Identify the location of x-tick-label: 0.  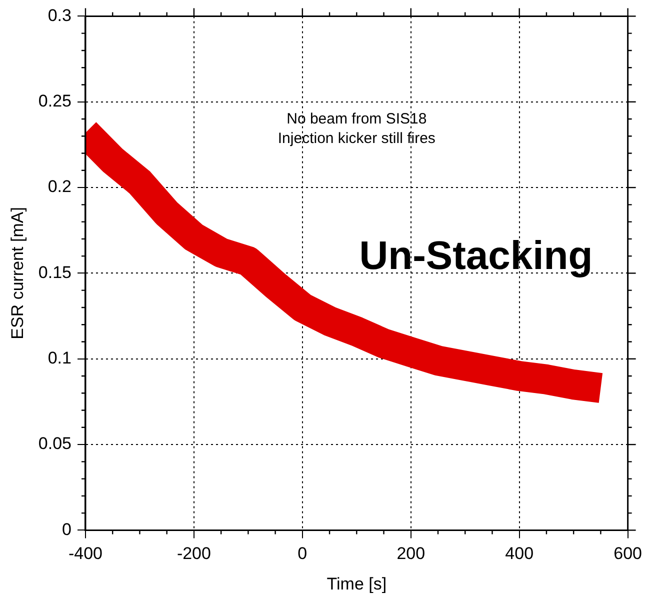
(303, 554).